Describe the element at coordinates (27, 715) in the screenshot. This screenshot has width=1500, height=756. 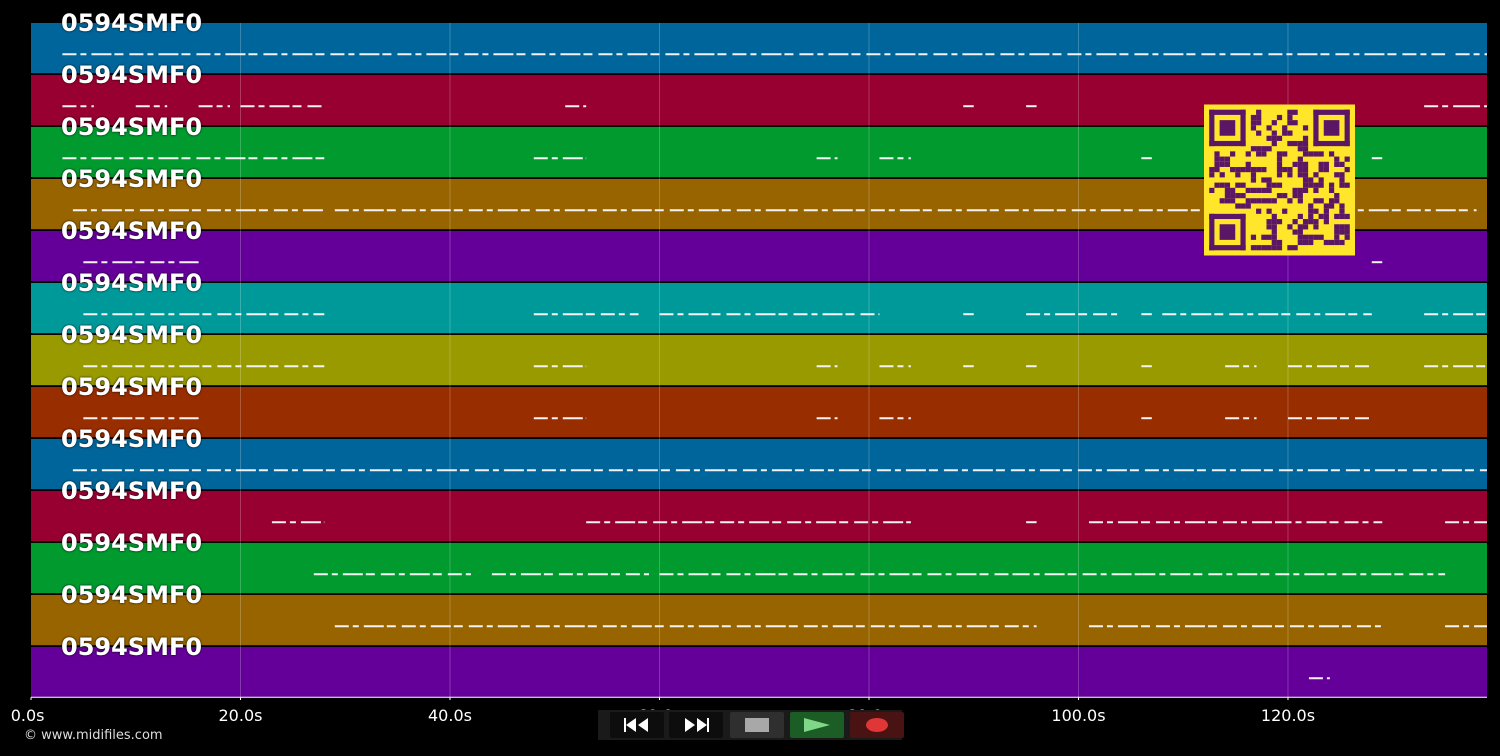
I see `time-tick-label: 0.0s` at that location.